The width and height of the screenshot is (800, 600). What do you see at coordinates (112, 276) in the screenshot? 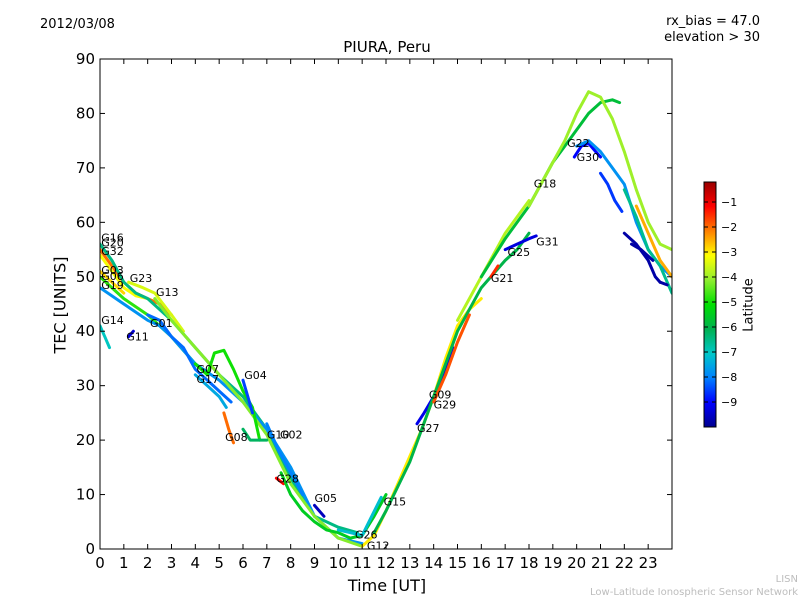
I see `sat-label-g06: G06` at bounding box center [112, 276].